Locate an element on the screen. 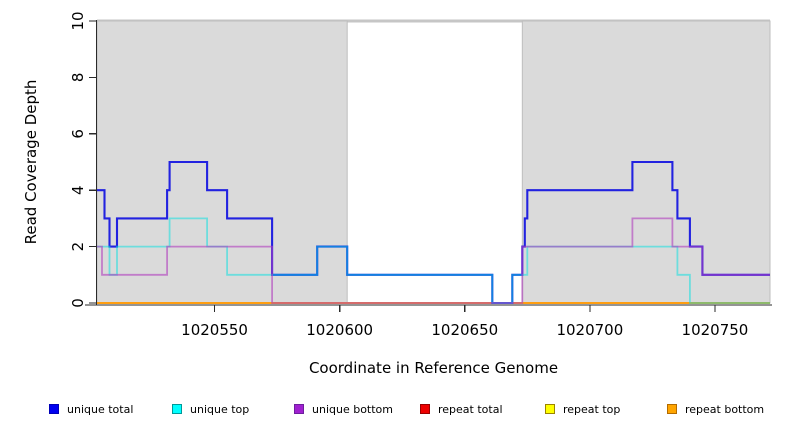 Image resolution: width=792 pixels, height=432 pixels. y-tick-label: 4 is located at coordinates (78, 190).